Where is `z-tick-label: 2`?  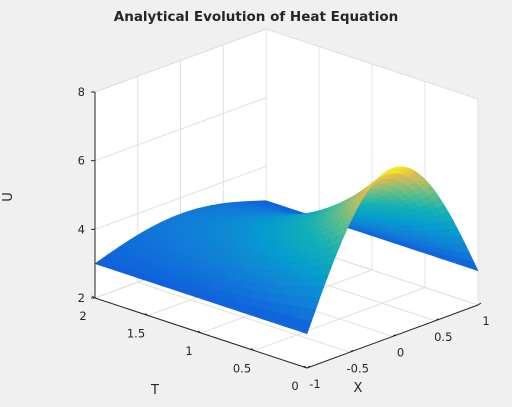 z-tick-label: 2 is located at coordinates (81, 298).